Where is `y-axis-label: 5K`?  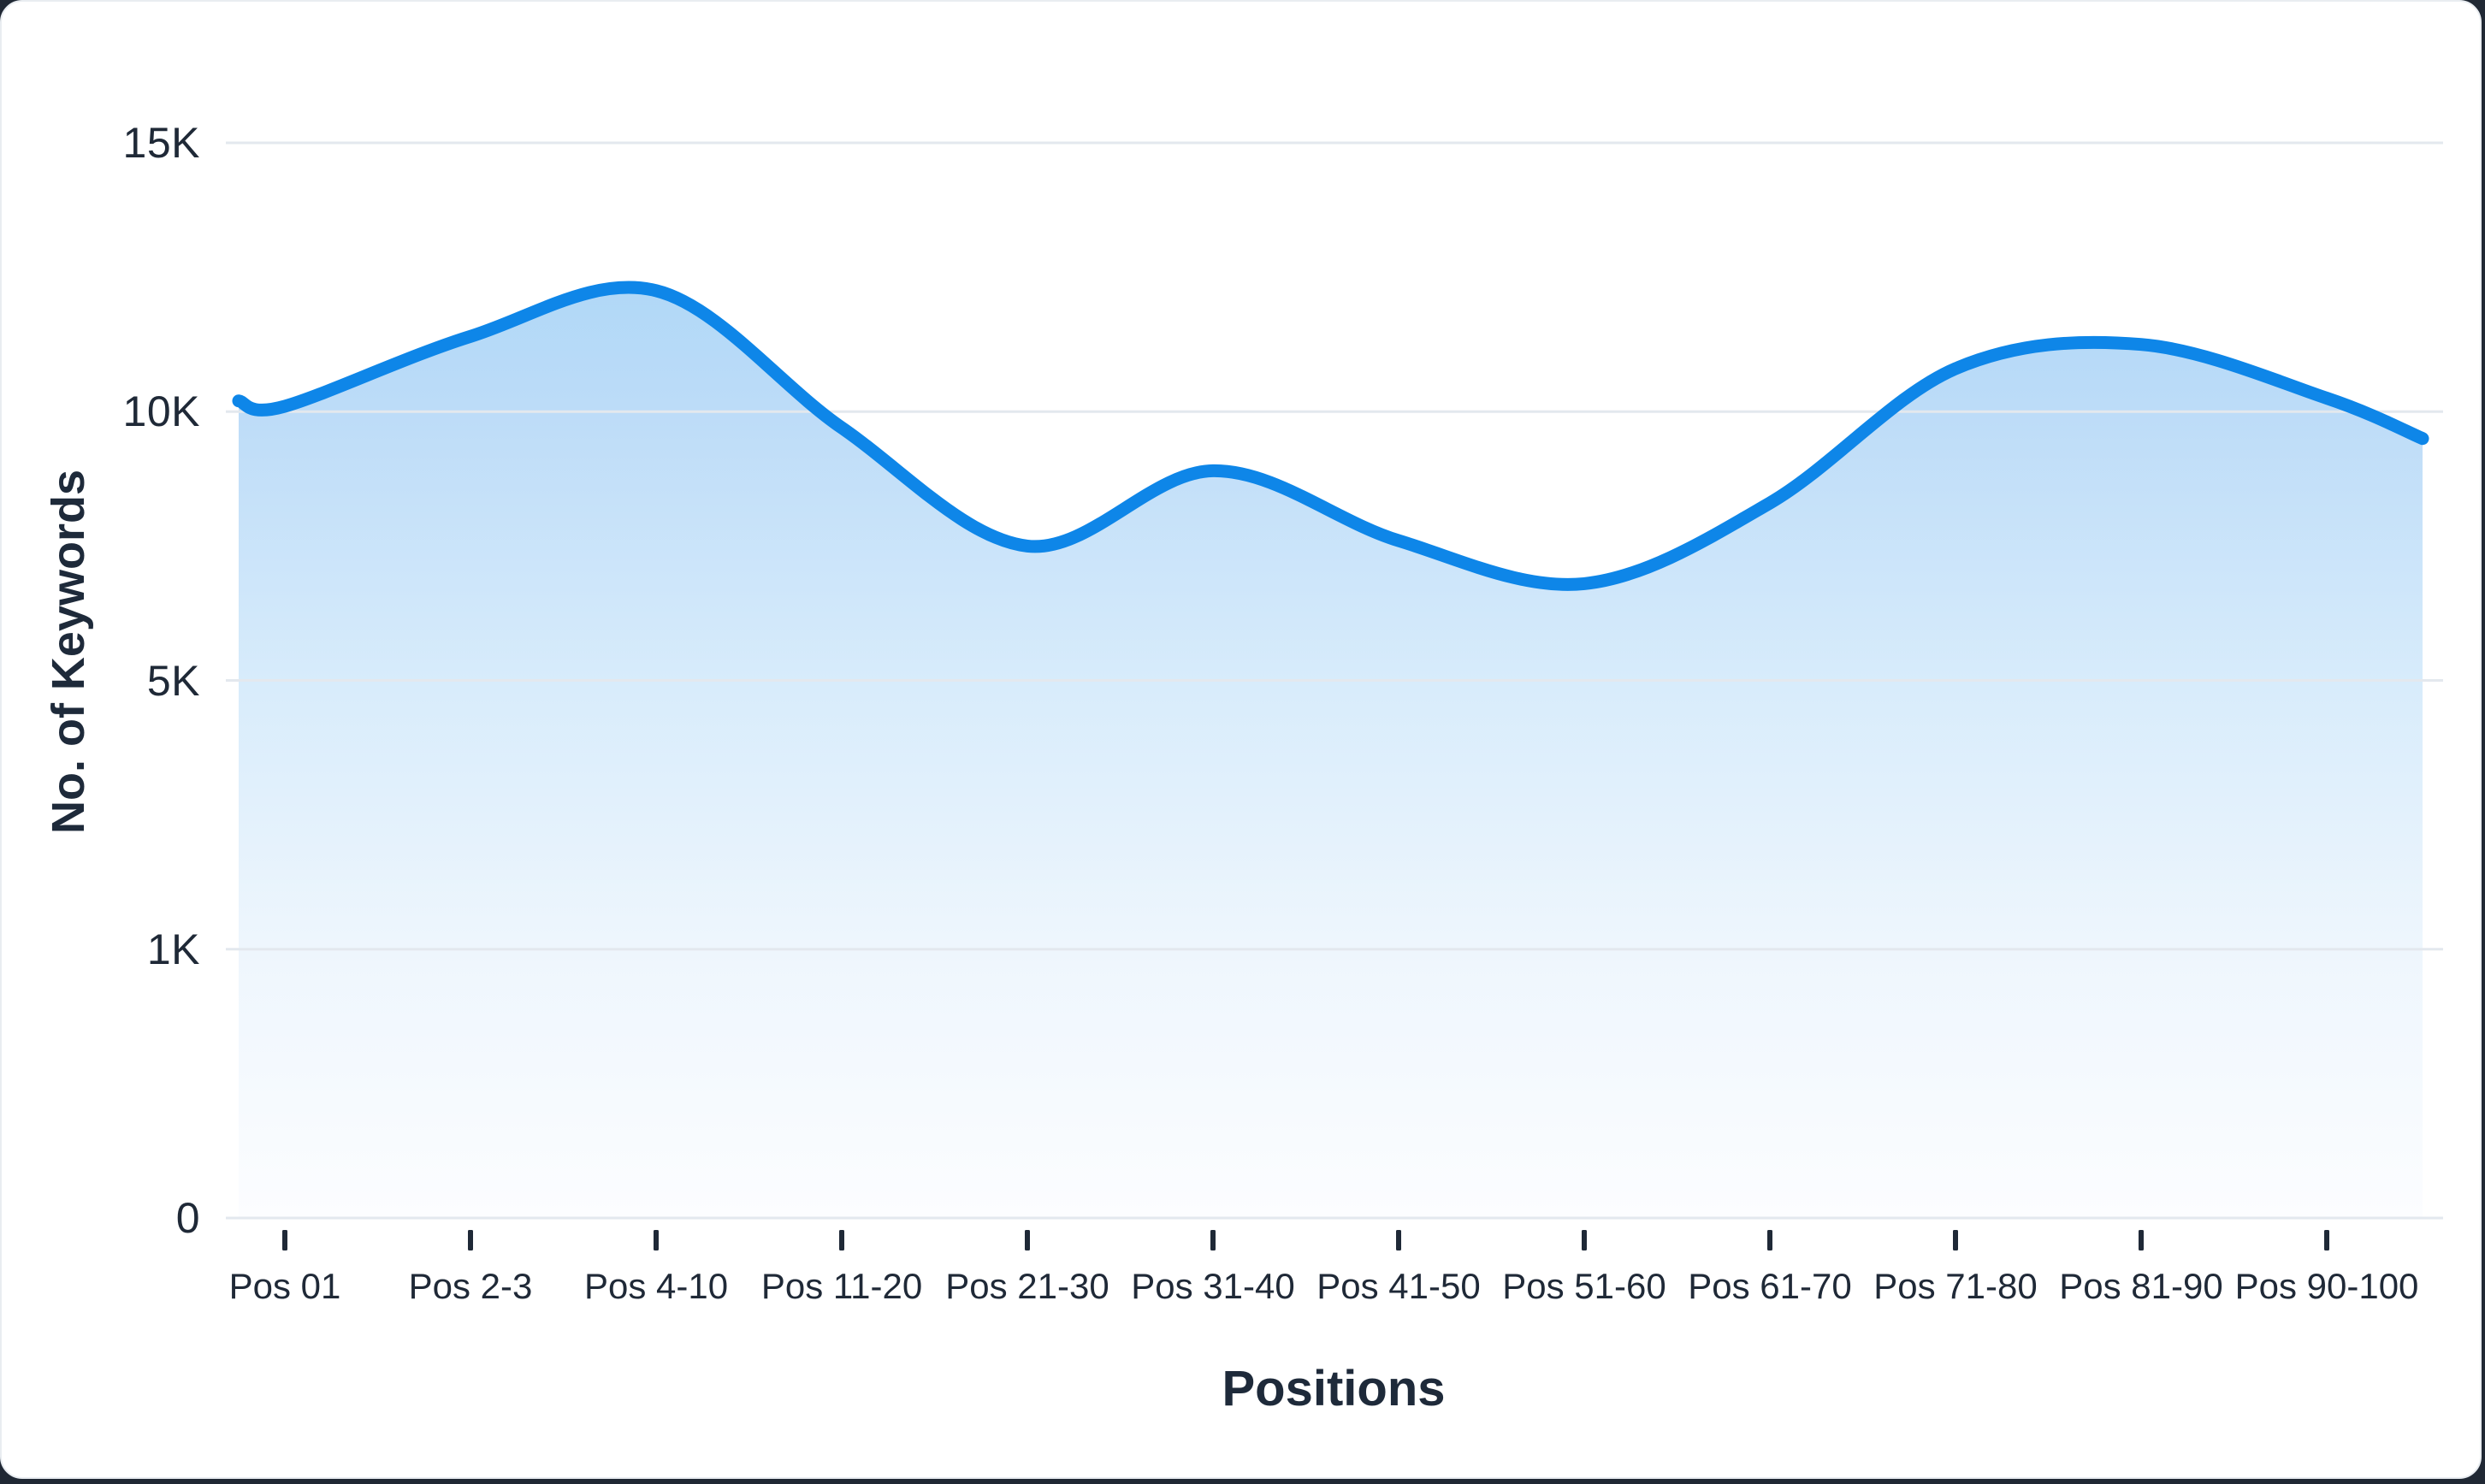
y-axis-label: 5K is located at coordinates (173, 680).